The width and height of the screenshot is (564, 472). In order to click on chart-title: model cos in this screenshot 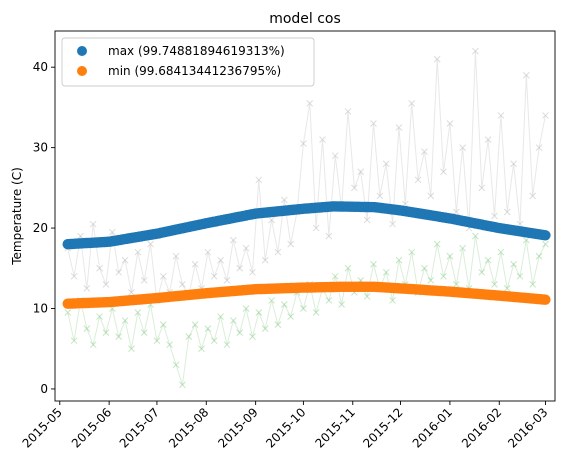, I will do `click(305, 19)`.